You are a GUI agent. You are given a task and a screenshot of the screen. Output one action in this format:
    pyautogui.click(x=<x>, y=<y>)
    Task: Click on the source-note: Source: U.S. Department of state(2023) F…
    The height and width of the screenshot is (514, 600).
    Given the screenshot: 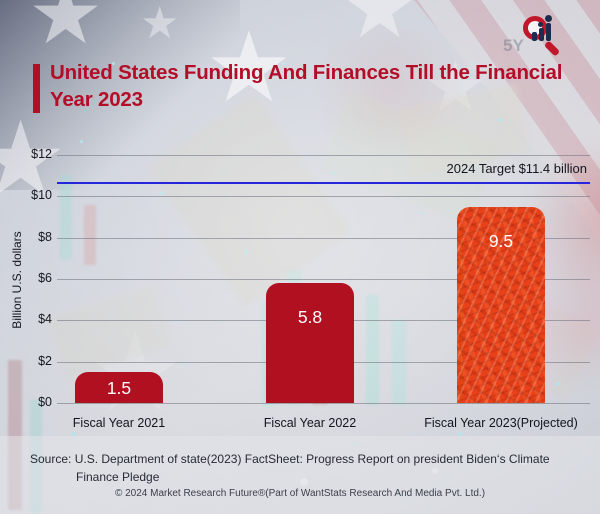 What is the action you would take?
    pyautogui.click(x=290, y=468)
    